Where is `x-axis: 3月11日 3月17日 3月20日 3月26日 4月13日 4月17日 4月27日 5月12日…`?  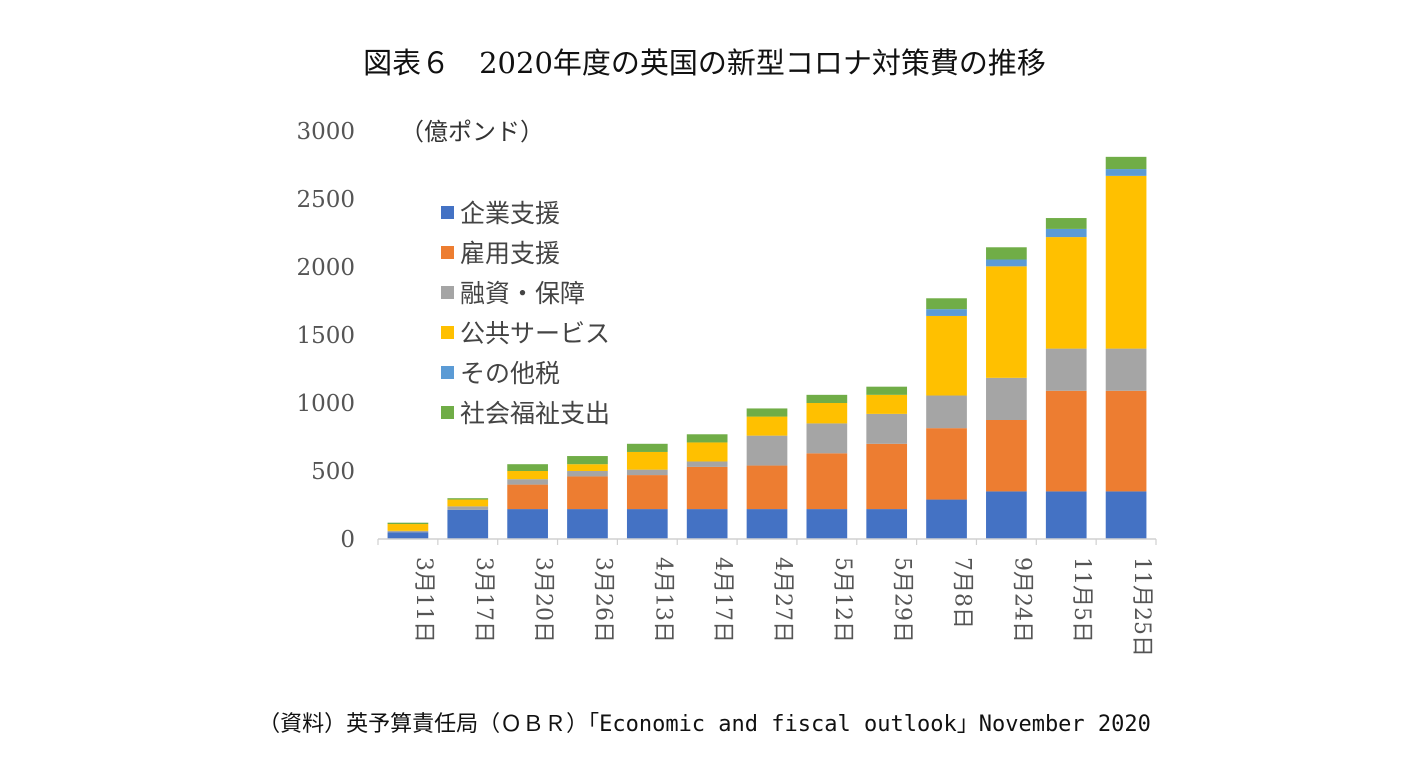
x-axis: 3月11日 3月17日 3月20日 3月26日 4月13日 4月17日 4月27日 5月12日… is located at coordinates (767, 597).